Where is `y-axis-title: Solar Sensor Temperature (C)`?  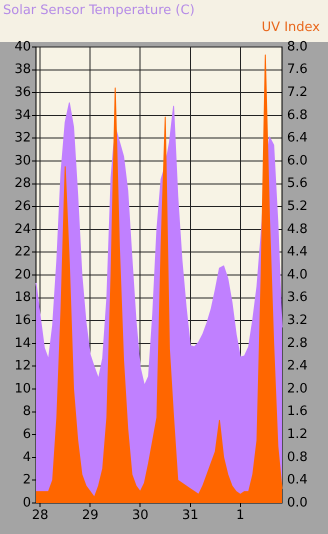 y-axis-title: Solar Sensor Temperature (C) is located at coordinates (99, 10).